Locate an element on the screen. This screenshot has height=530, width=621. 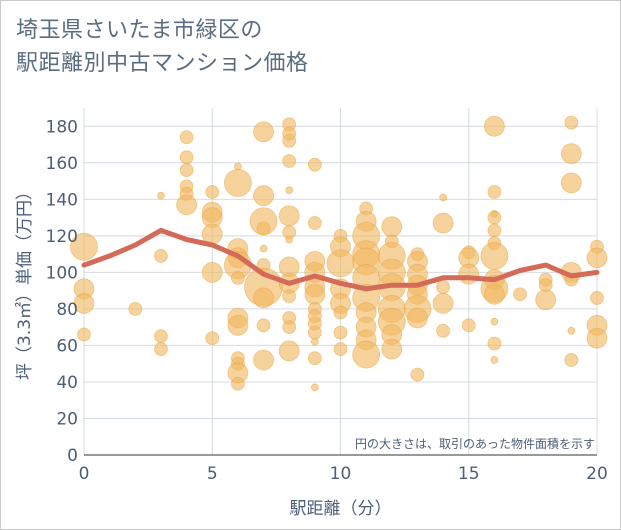
x-axis-ticks: 0 5 10 15 20 is located at coordinates (343, 474).